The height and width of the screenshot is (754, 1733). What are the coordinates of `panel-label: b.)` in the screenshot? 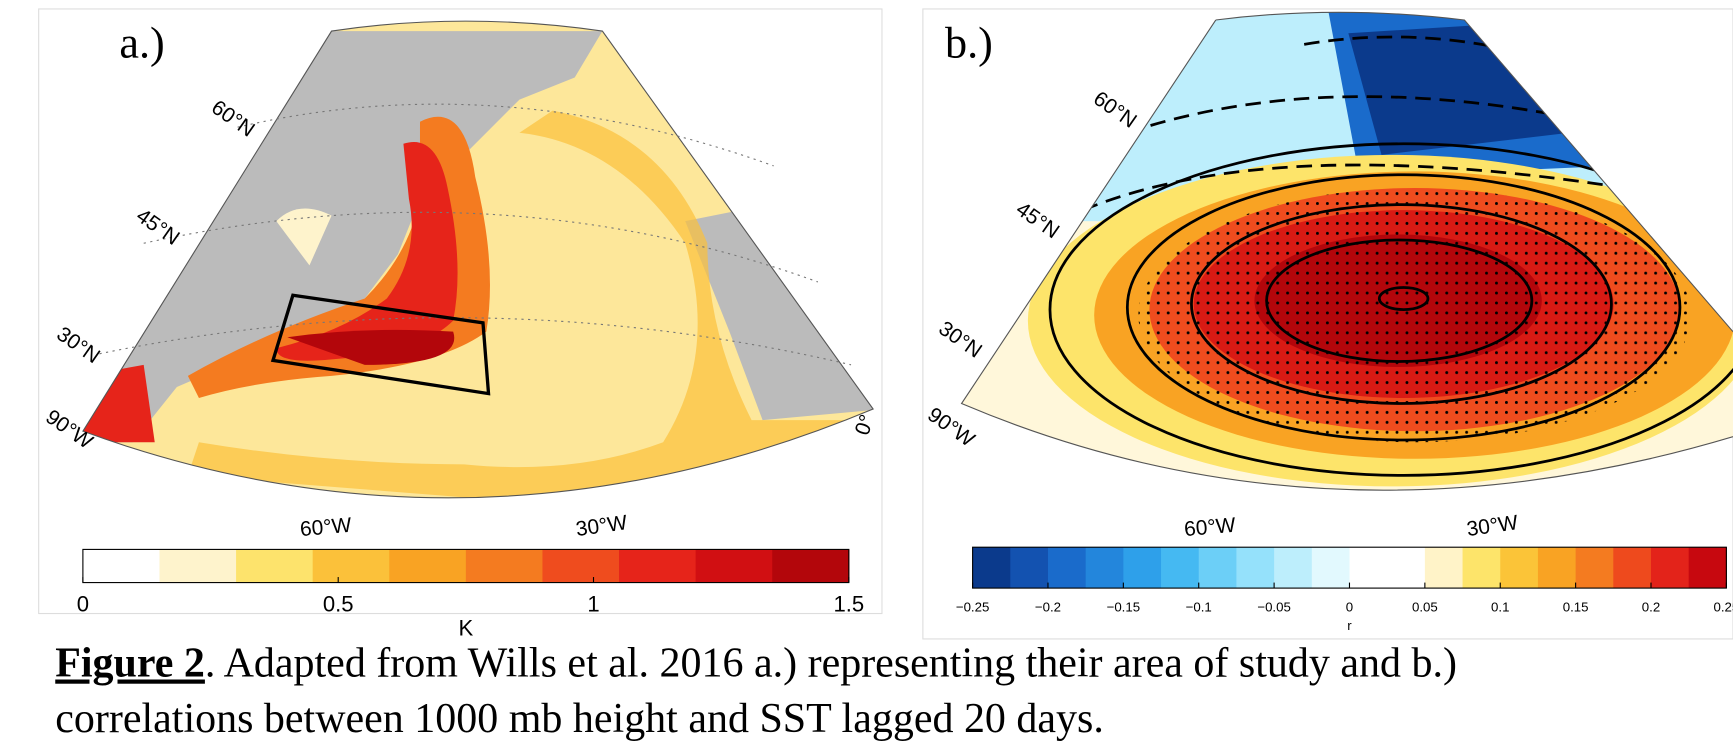 It's located at (969, 43).